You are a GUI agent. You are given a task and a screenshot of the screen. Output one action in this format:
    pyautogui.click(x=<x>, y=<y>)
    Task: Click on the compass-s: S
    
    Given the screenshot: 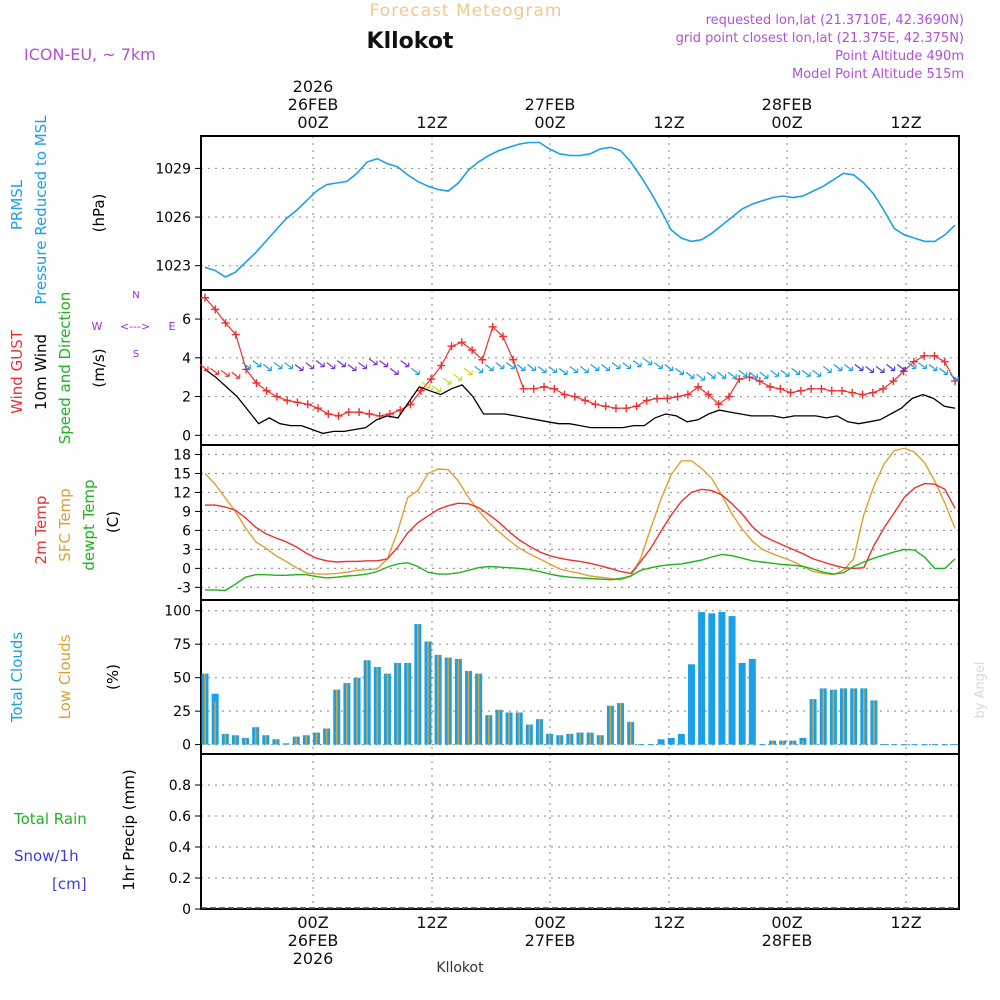 What is the action you would take?
    pyautogui.click(x=136, y=354)
    